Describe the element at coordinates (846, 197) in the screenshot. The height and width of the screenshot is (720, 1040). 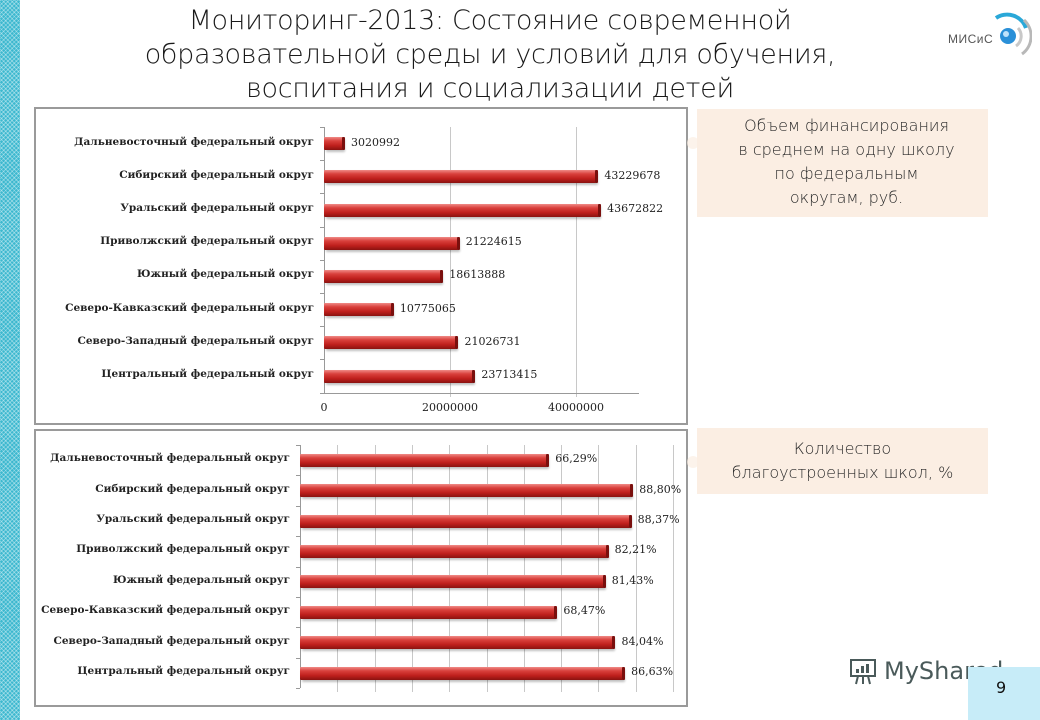
I see `callout-line: округам, руб.` at that location.